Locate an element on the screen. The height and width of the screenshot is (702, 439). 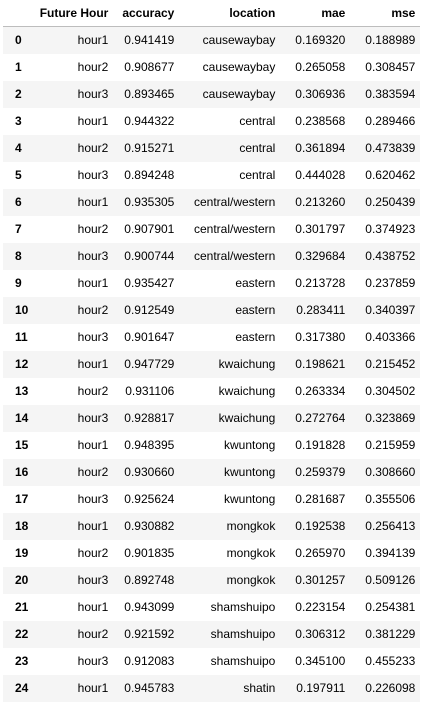
accuracy-cell: 0.944322 is located at coordinates (146, 121).